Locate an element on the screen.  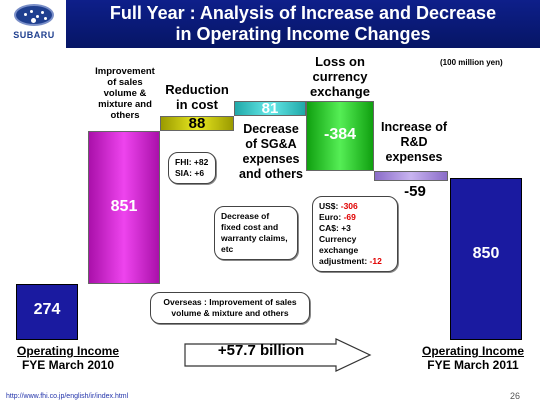
total-change-arrow-icon is located at coordinates (278, 355).